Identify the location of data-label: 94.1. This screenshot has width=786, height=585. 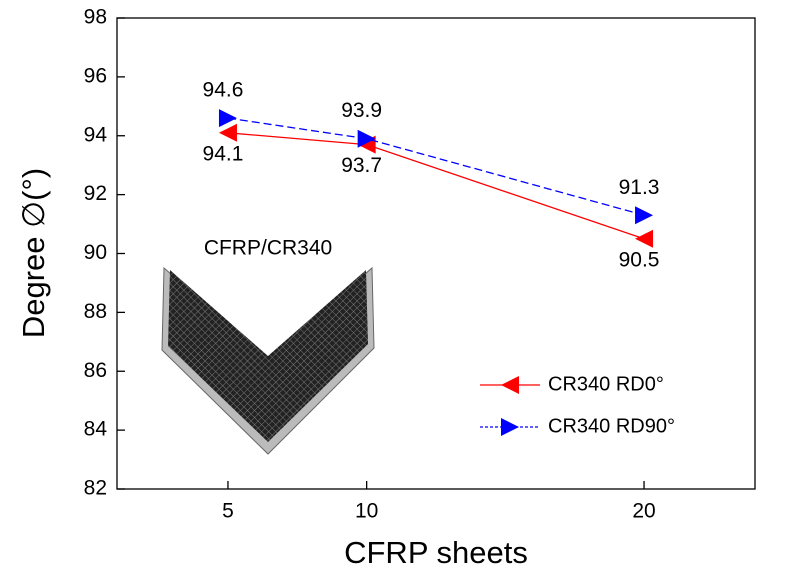
(223, 153).